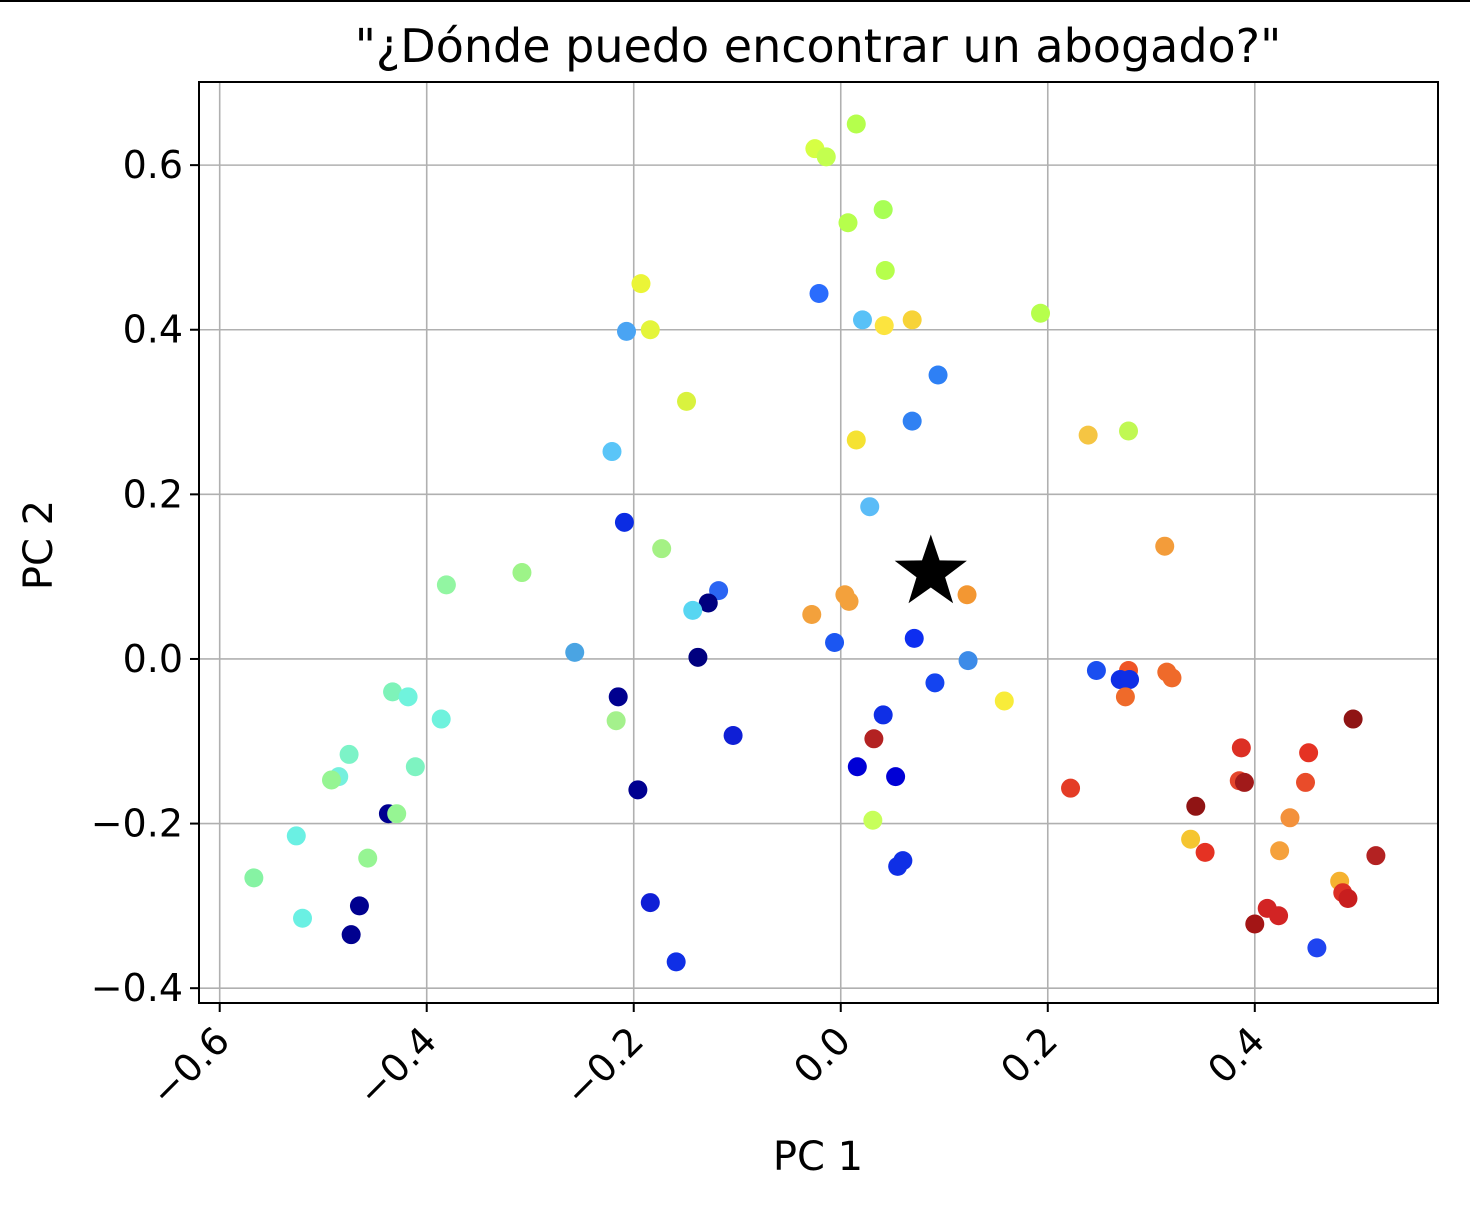  I want to click on x-axis-label: PC 1, so click(818, 1157).